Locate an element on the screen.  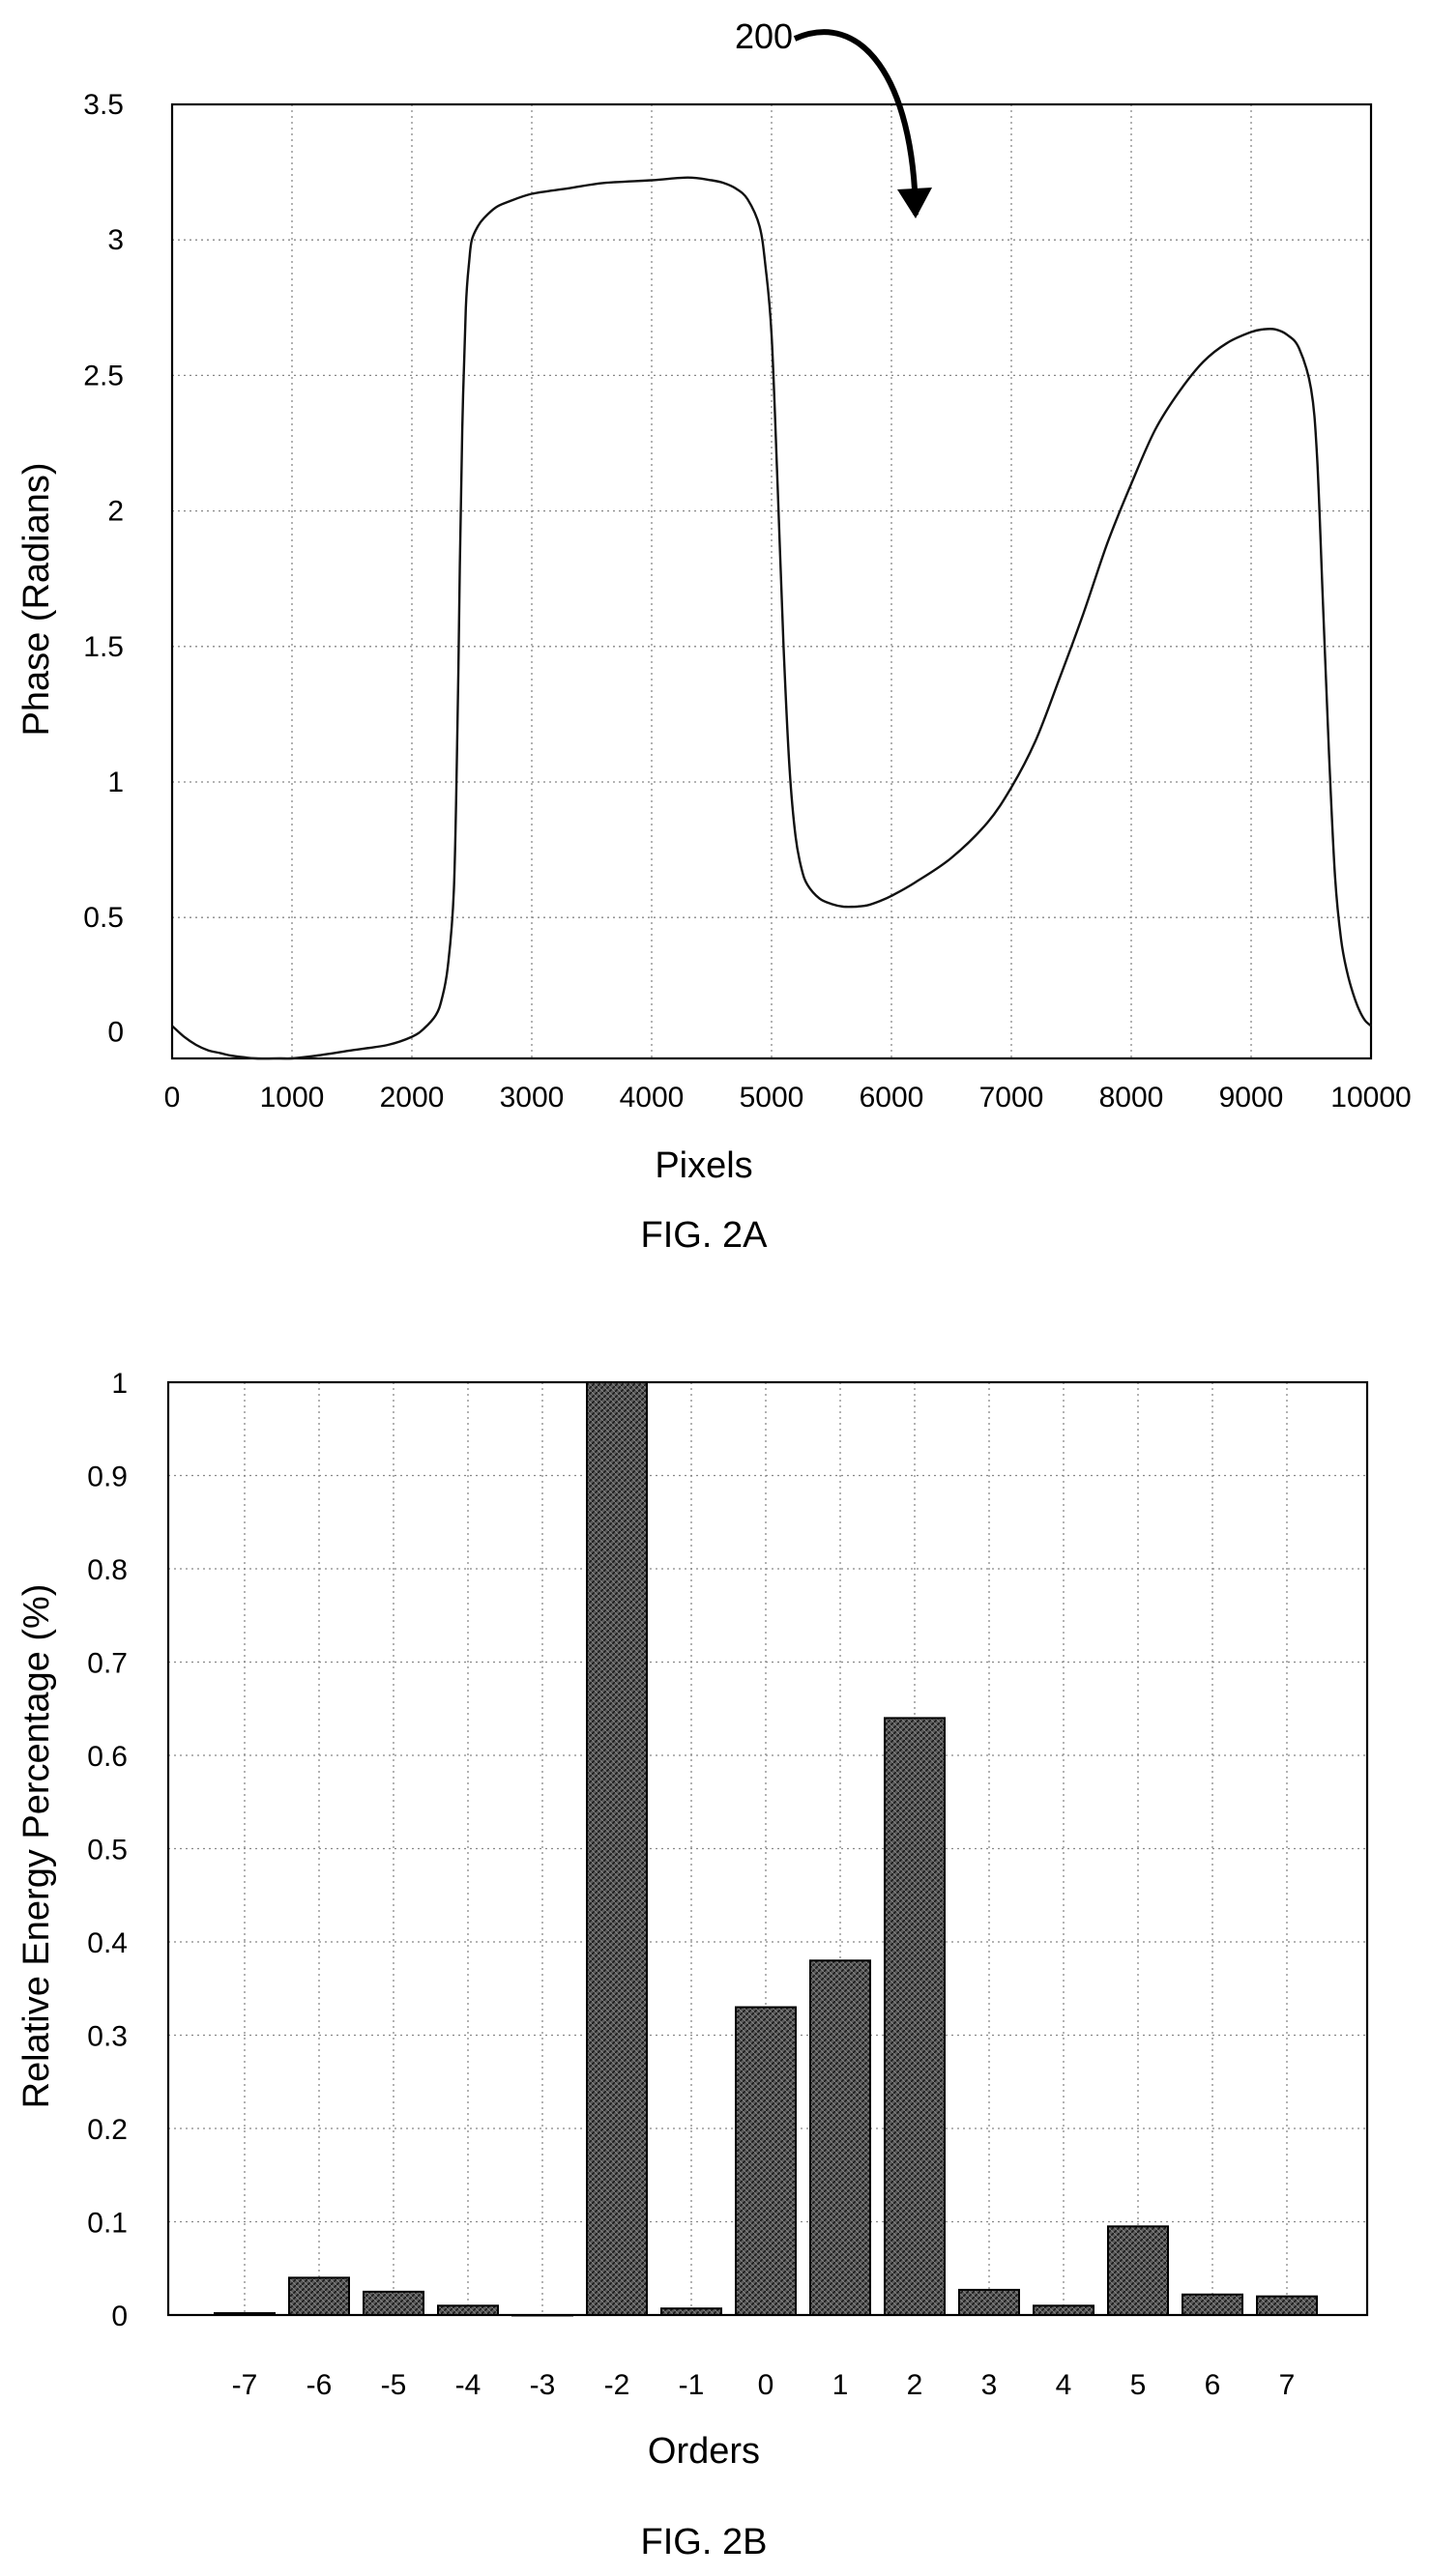
energy-y-tick-label: 0.9 is located at coordinates (107, 1477).